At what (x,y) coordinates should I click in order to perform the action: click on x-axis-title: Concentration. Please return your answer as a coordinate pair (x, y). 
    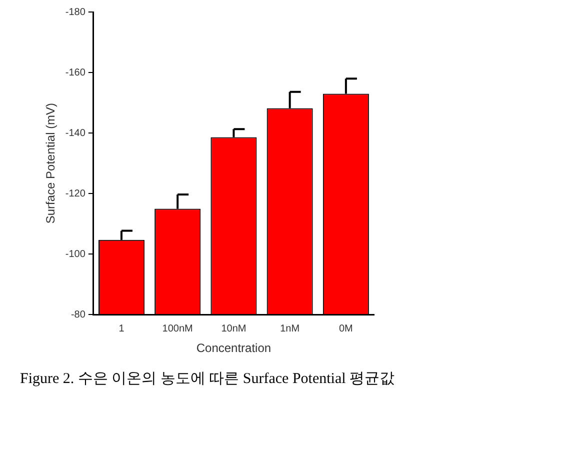
    Looking at the image, I should click on (234, 348).